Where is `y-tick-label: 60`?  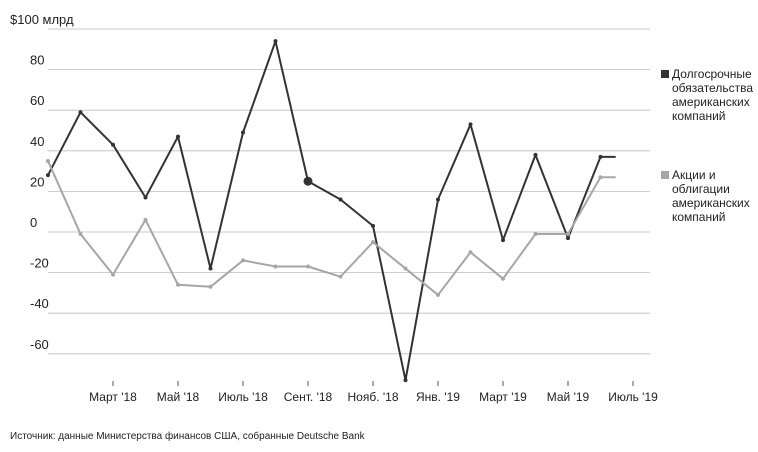 y-tick-label: 60 is located at coordinates (37, 100).